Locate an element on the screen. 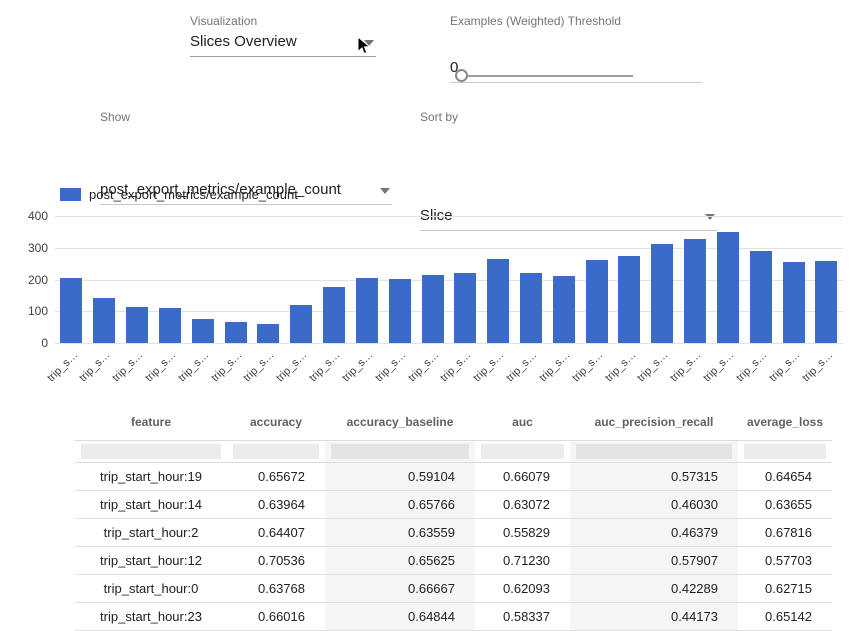 The height and width of the screenshot is (631, 863). gridline is located at coordinates (449, 280).